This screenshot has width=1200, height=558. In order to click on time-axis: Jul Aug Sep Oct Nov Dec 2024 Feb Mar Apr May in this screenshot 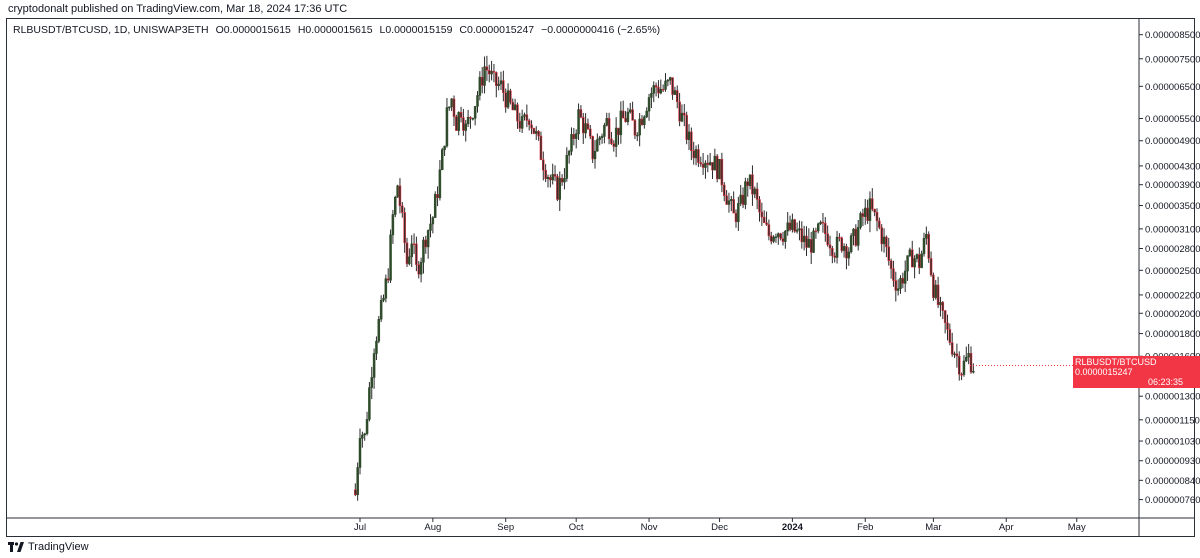, I will do `click(720, 525)`.